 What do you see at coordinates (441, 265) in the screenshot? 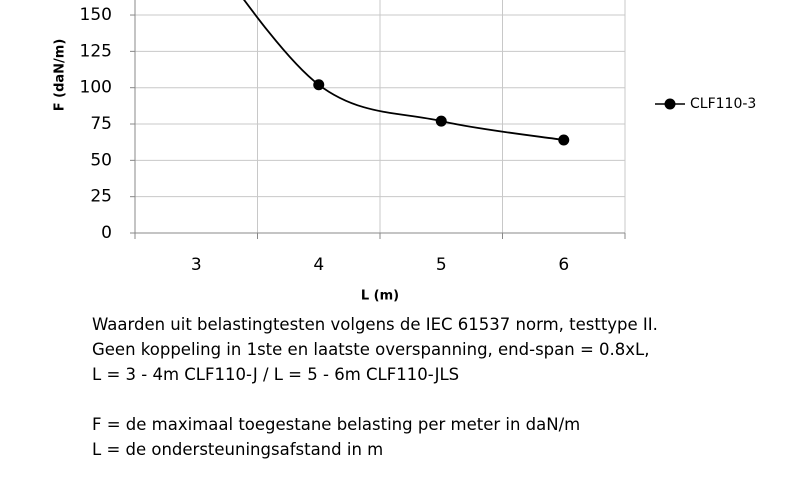
I see `x-tick-label: 5` at bounding box center [441, 265].